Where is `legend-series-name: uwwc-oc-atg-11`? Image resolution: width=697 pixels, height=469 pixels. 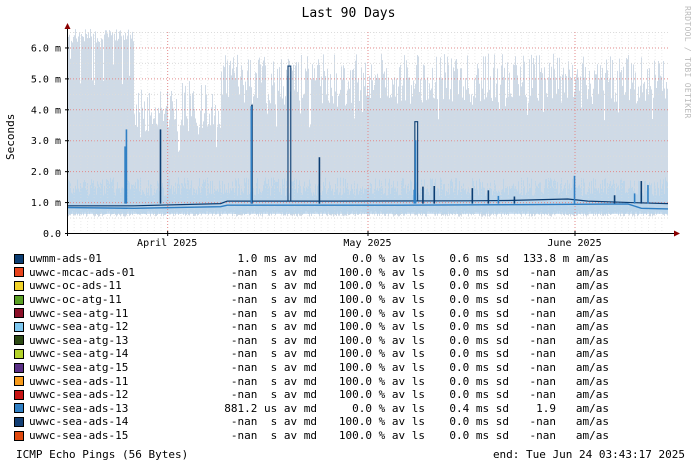
legend-series-name: uwwc-oc-atg-11 is located at coordinates (75, 300).